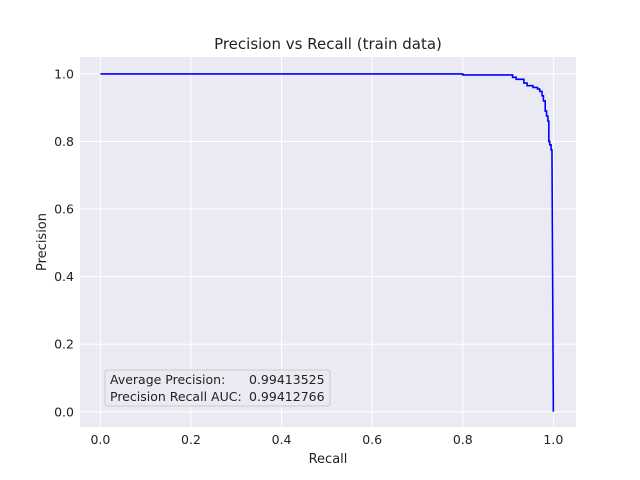 This screenshot has height=480, width=640. What do you see at coordinates (64, 73) in the screenshot?
I see `y-tick-label: 1.0` at bounding box center [64, 73].